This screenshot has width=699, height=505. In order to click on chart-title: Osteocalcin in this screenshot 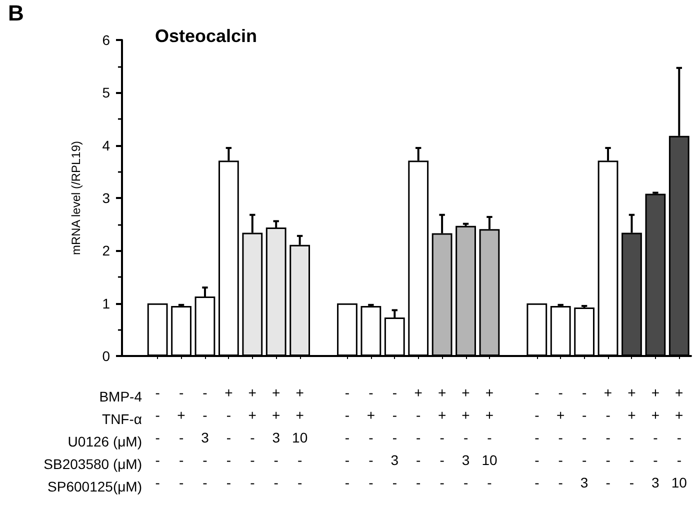, I will do `click(206, 36)`.